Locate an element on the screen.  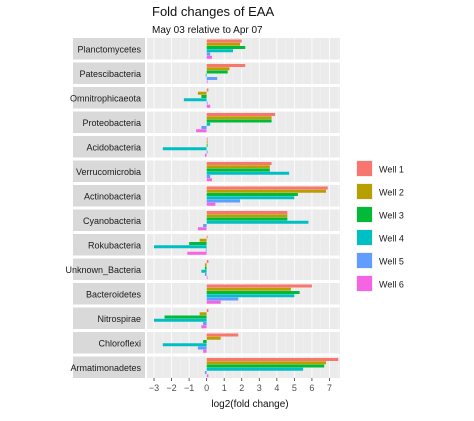
x-tick-label: −3 is located at coordinates (154, 388).